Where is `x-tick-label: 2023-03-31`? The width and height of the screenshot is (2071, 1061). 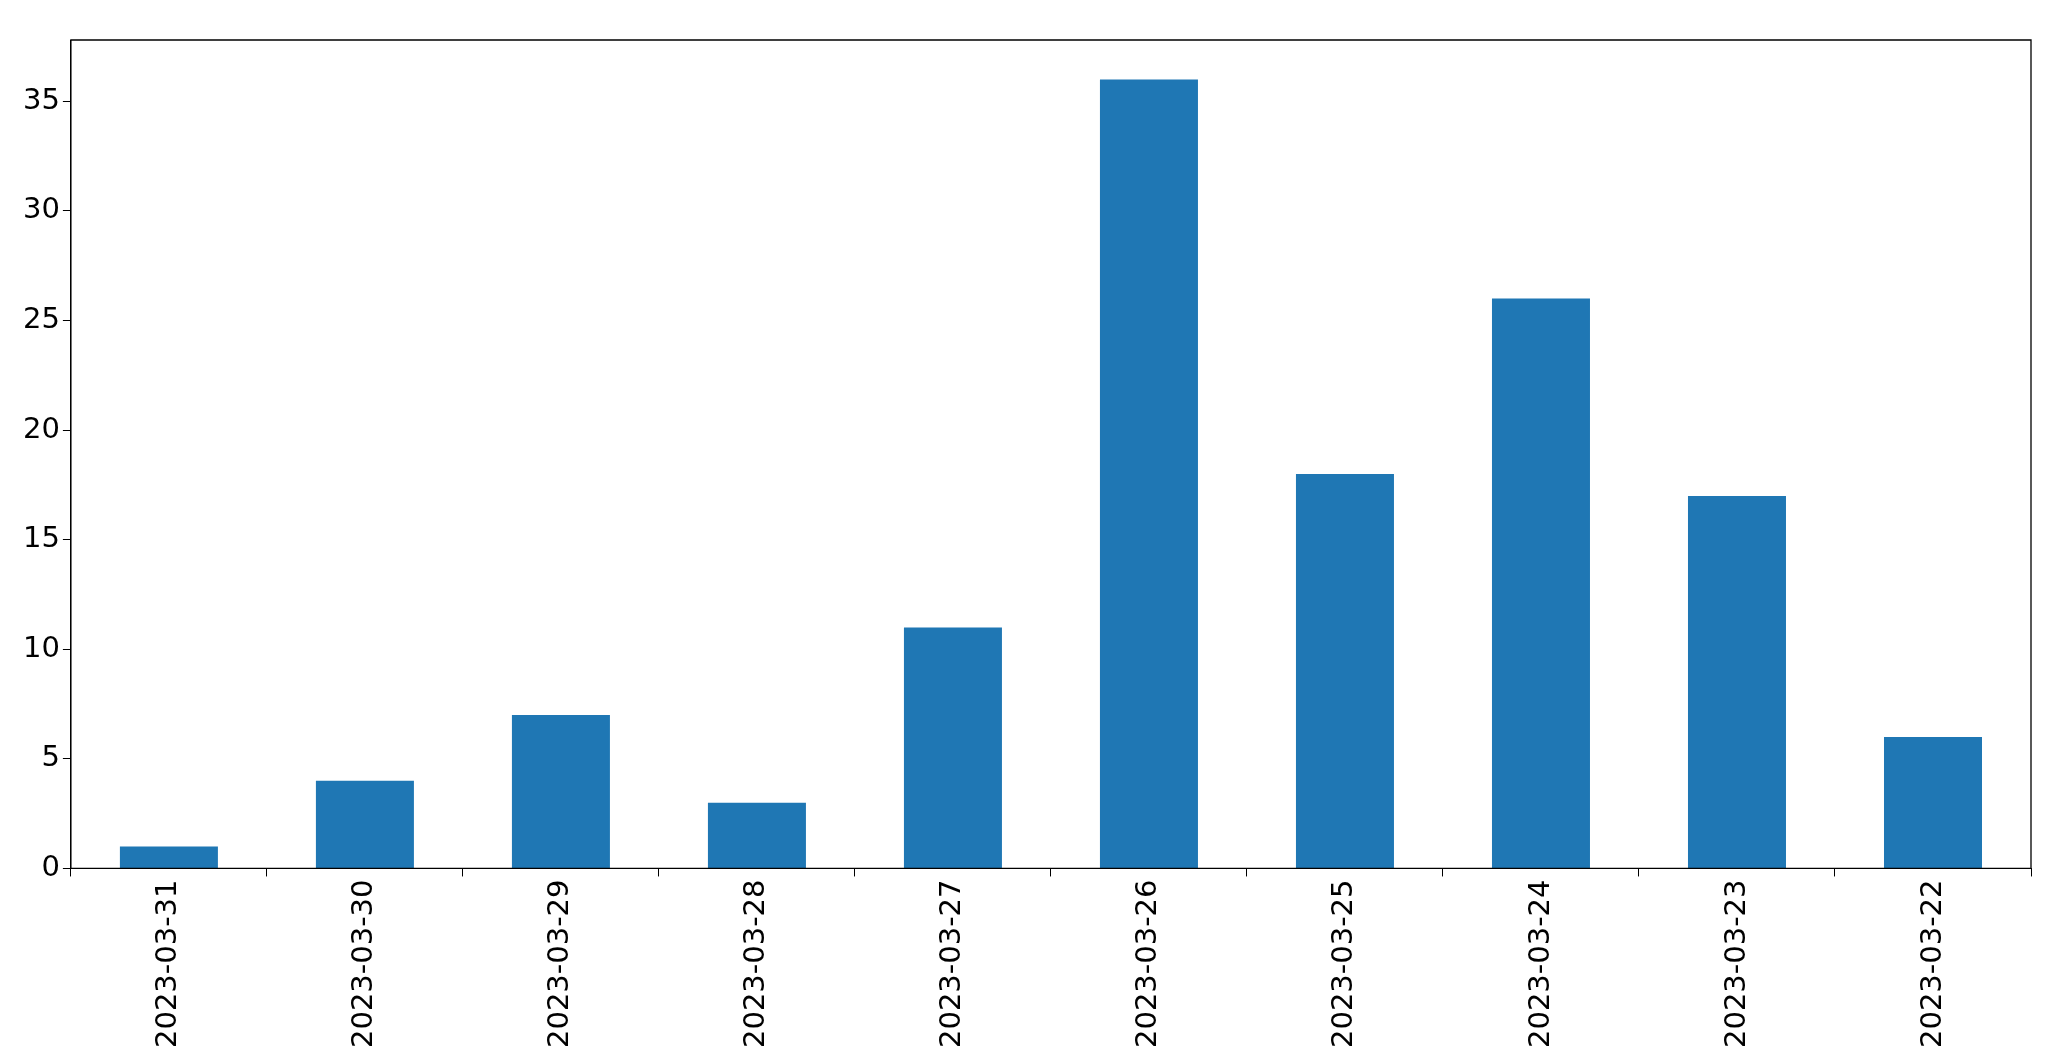
x-tick-label: 2023-03-31 is located at coordinates (166, 964).